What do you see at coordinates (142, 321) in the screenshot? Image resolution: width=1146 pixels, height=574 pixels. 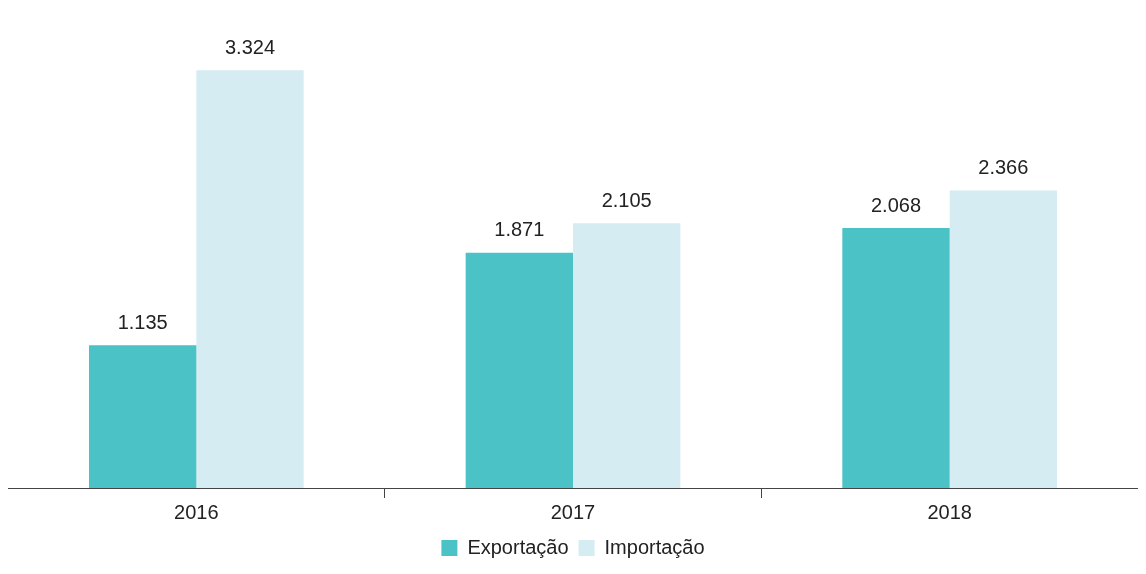 I see `data-label: 1.135` at bounding box center [142, 321].